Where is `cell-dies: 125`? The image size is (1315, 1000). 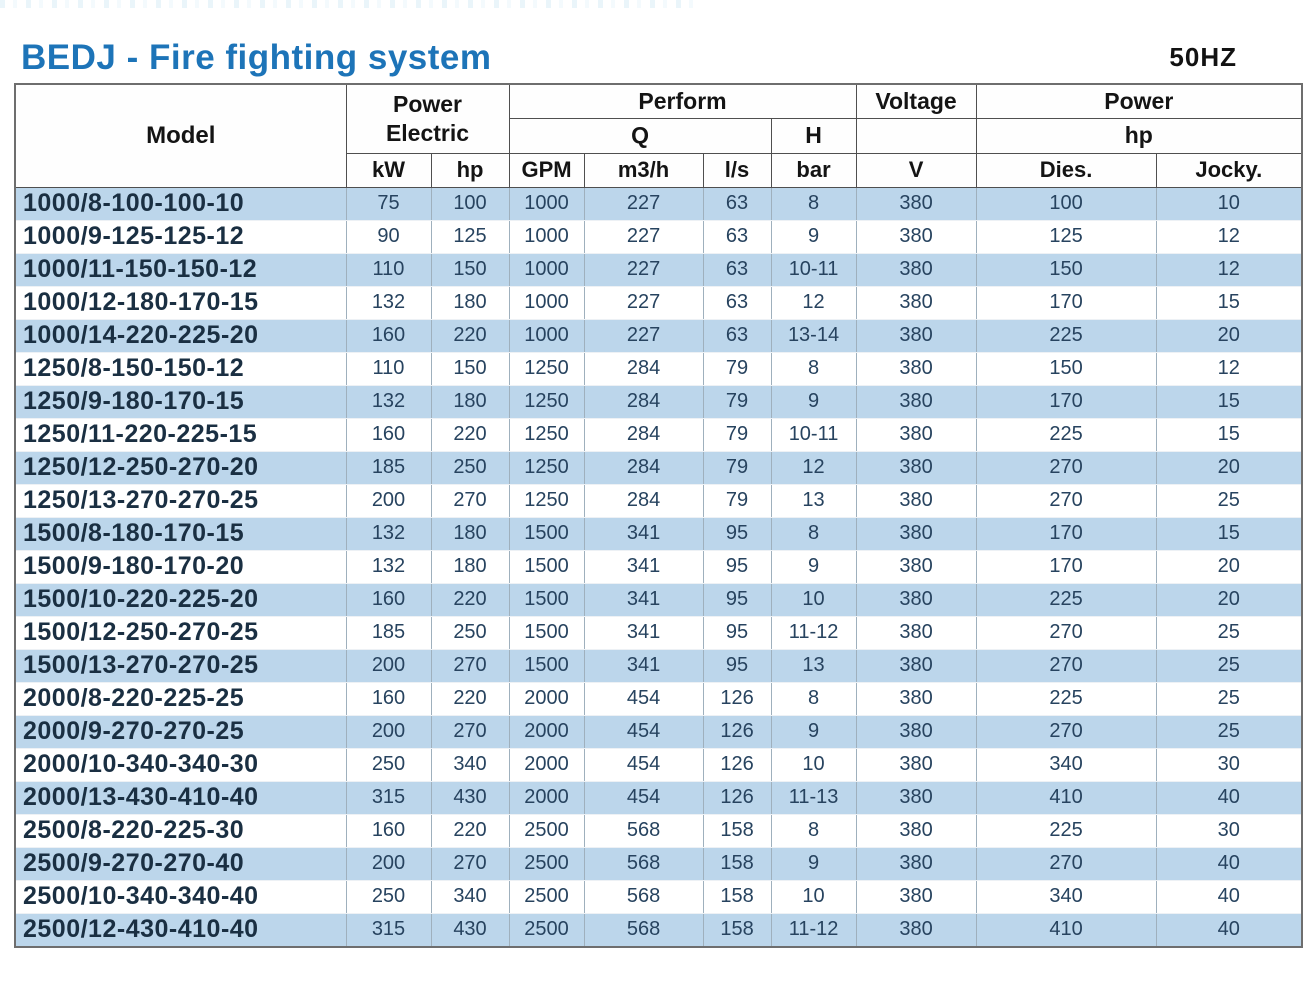
cell-dies: 125 is located at coordinates (1066, 236).